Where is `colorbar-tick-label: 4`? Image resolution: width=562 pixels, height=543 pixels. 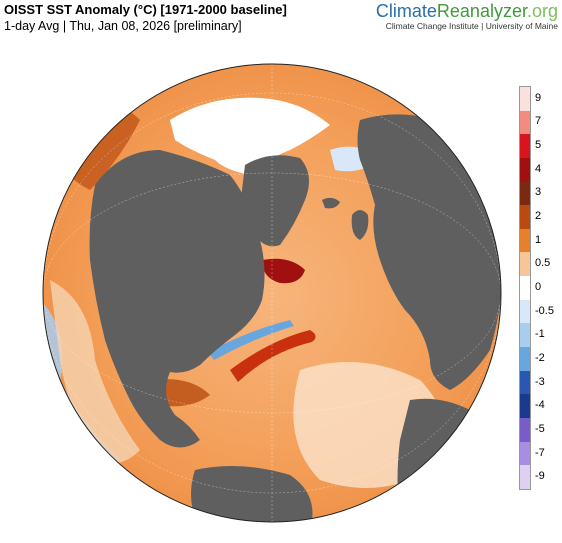
colorbar-tick-label: 4 is located at coordinates (538, 168).